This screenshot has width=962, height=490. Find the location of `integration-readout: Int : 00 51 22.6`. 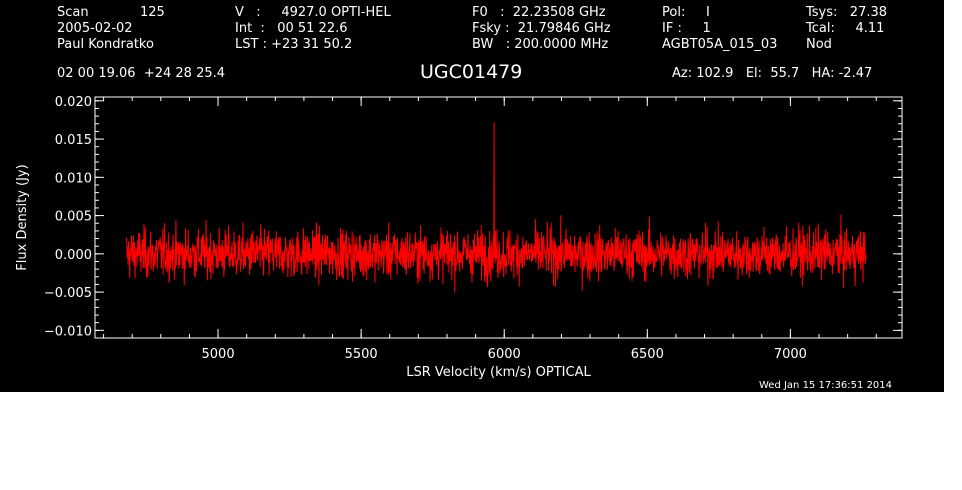

integration-readout: Int : 00 51 22.6 is located at coordinates (291, 28).